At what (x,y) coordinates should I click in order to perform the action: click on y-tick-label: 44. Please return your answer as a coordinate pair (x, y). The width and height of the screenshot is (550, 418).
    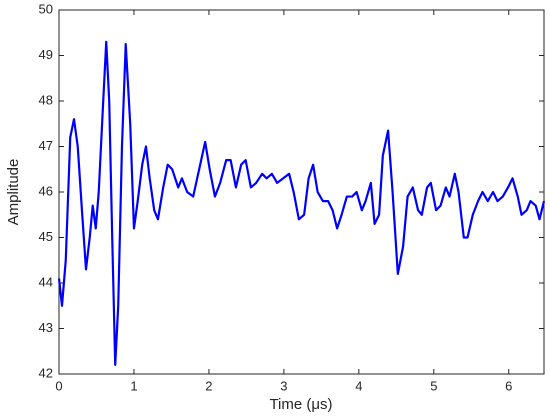
    Looking at the image, I should click on (46, 281).